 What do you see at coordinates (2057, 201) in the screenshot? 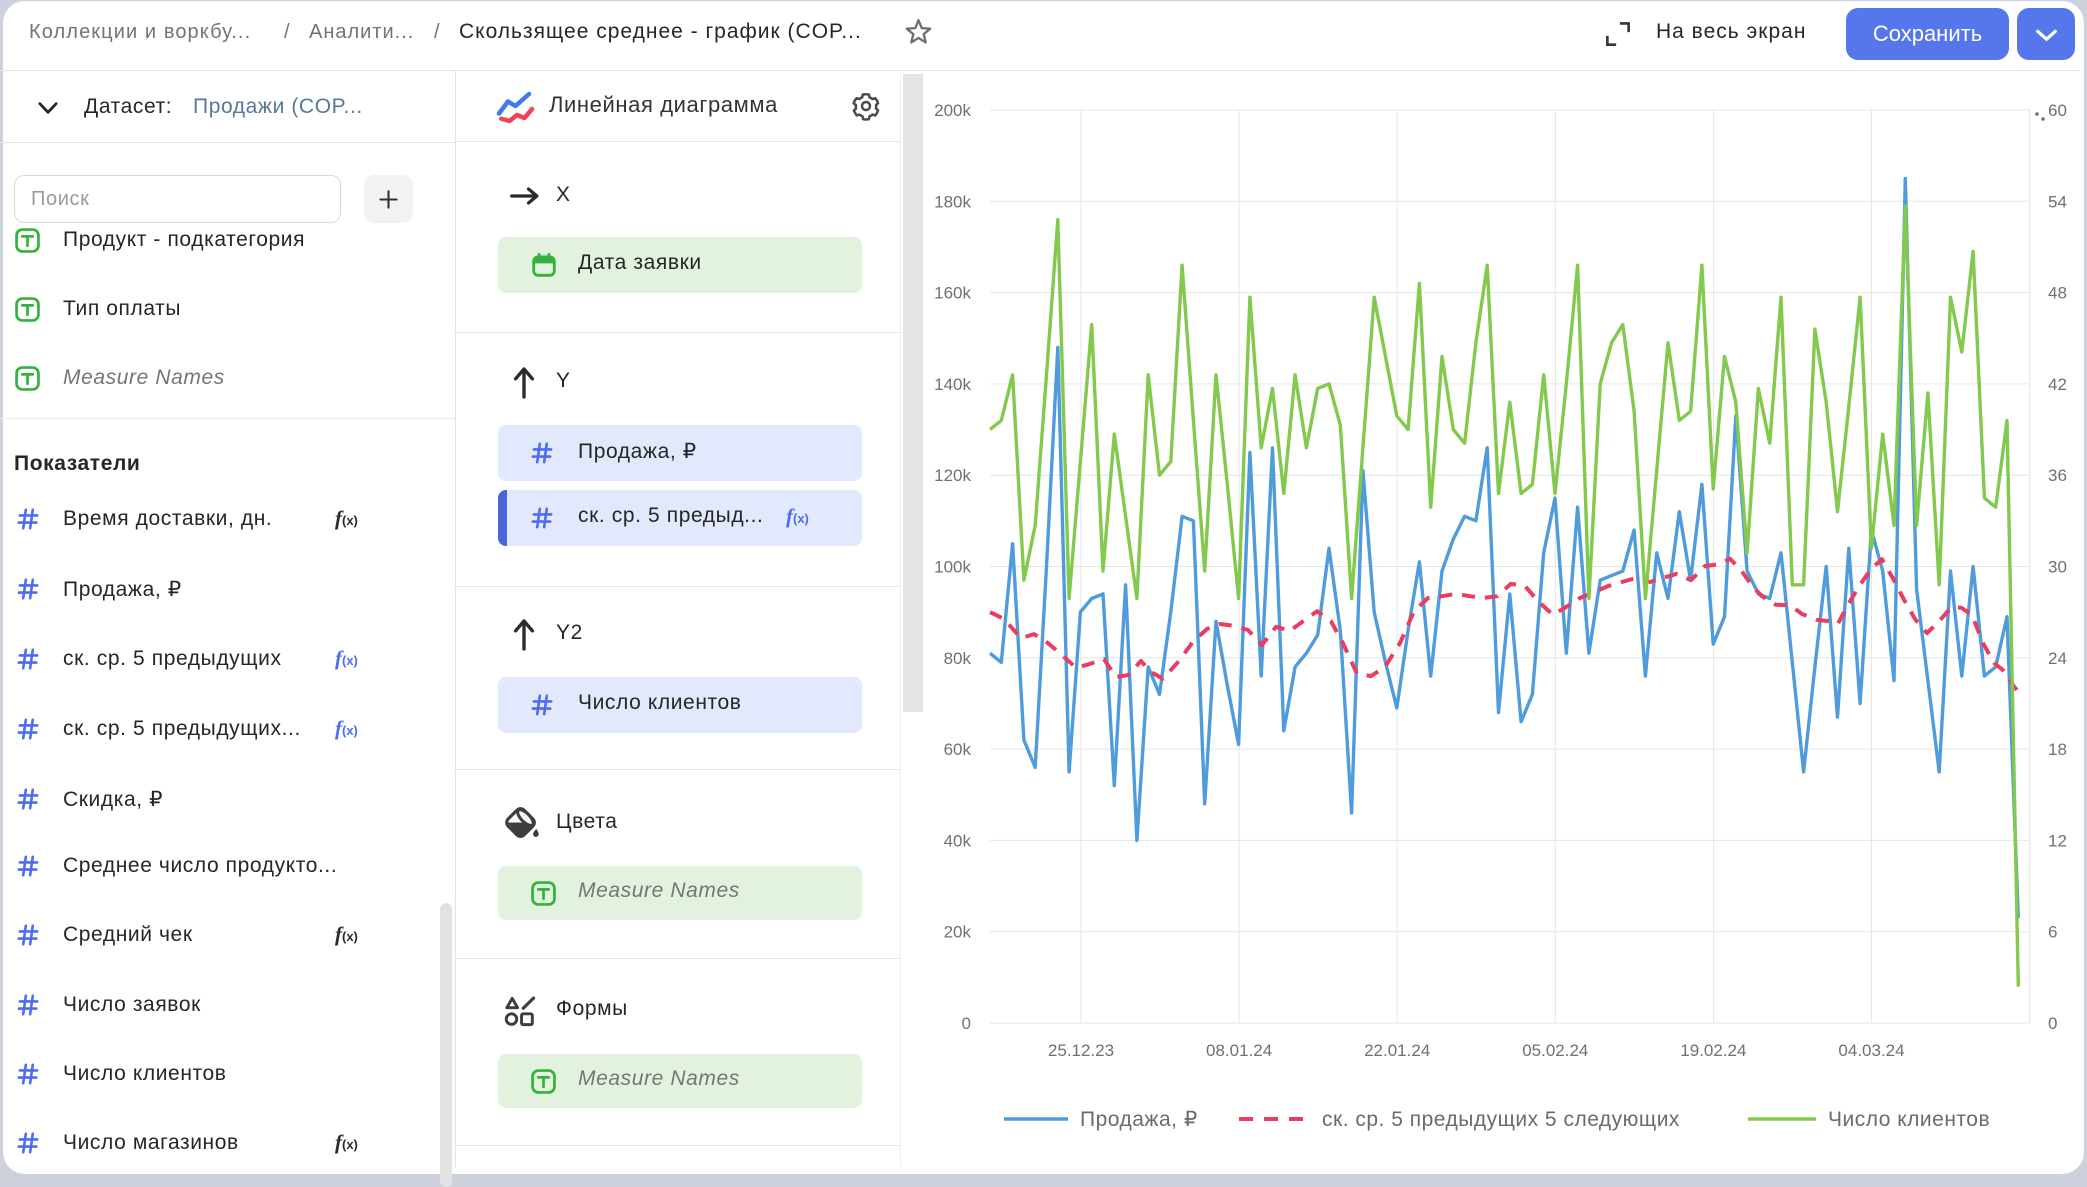
I see `svg-text: 54` at bounding box center [2057, 201].